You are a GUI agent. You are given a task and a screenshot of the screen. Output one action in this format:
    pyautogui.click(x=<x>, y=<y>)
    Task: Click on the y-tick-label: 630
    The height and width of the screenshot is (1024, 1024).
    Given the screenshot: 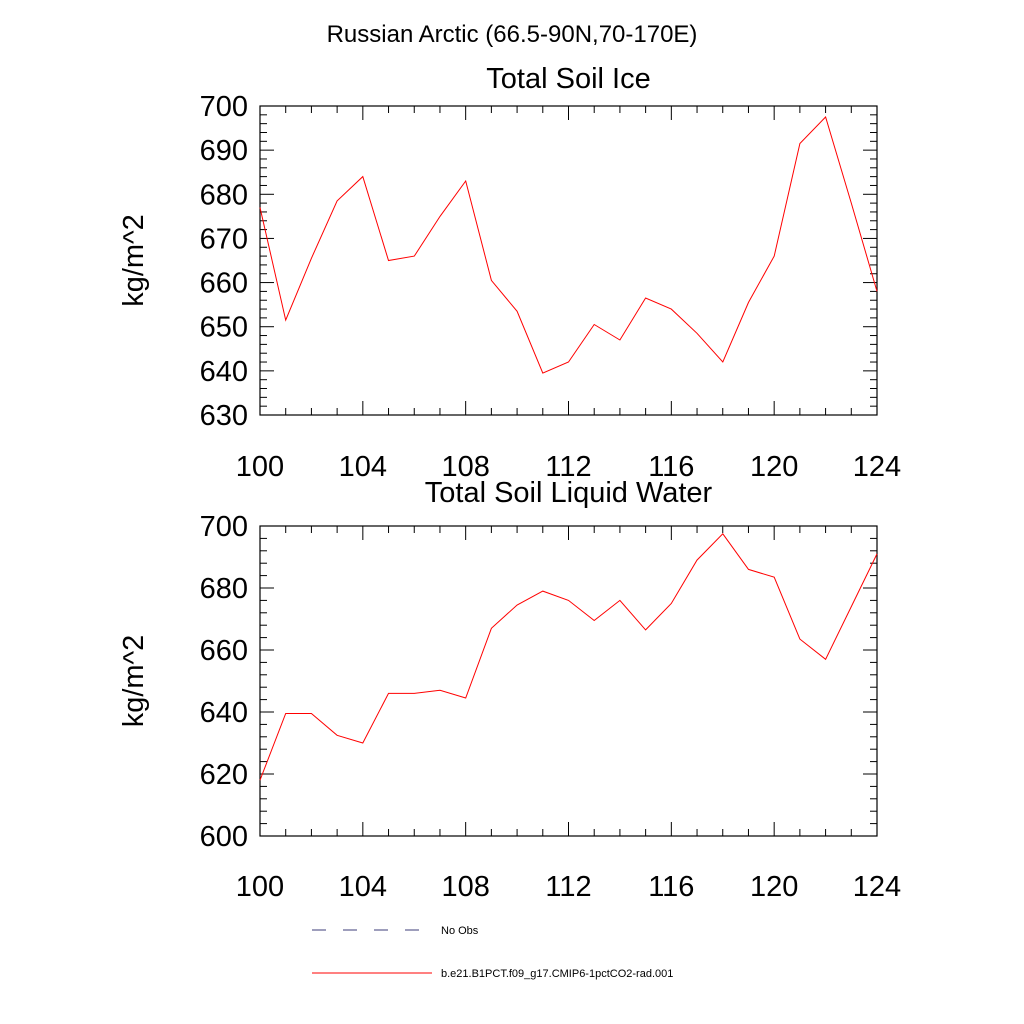 What is the action you would take?
    pyautogui.click(x=224, y=416)
    